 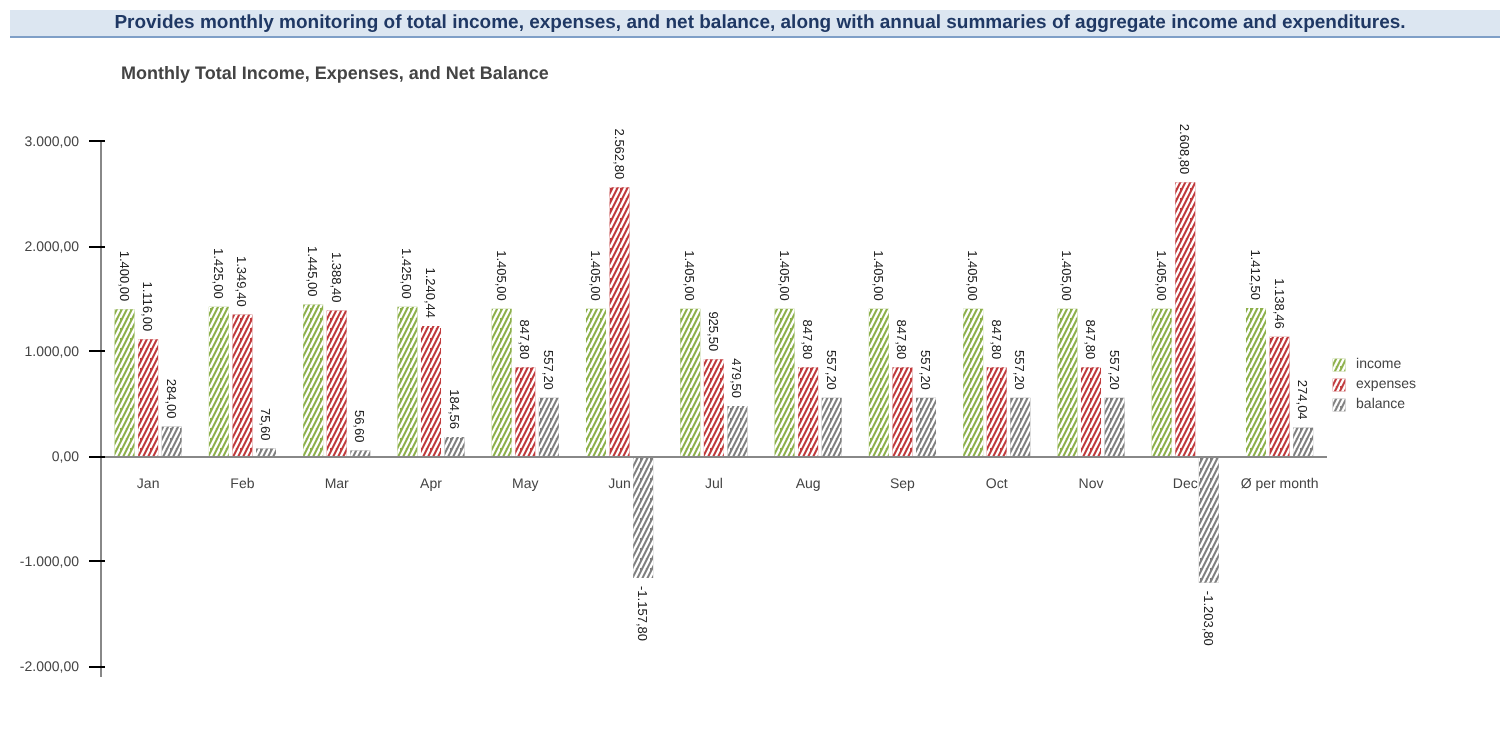 I want to click on chart-subtitle: Provides monthly monitoring of total income, expenses, and net balance, along with annual summaries of aggregate income and expenditures., so click(x=760, y=24).